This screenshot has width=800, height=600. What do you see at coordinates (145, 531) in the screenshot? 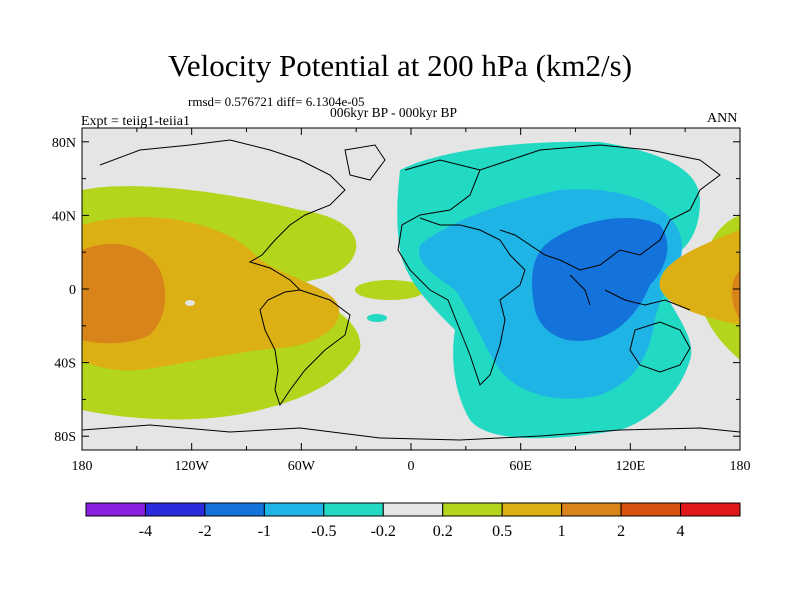
I see `colorbar-label: -4` at bounding box center [145, 531].